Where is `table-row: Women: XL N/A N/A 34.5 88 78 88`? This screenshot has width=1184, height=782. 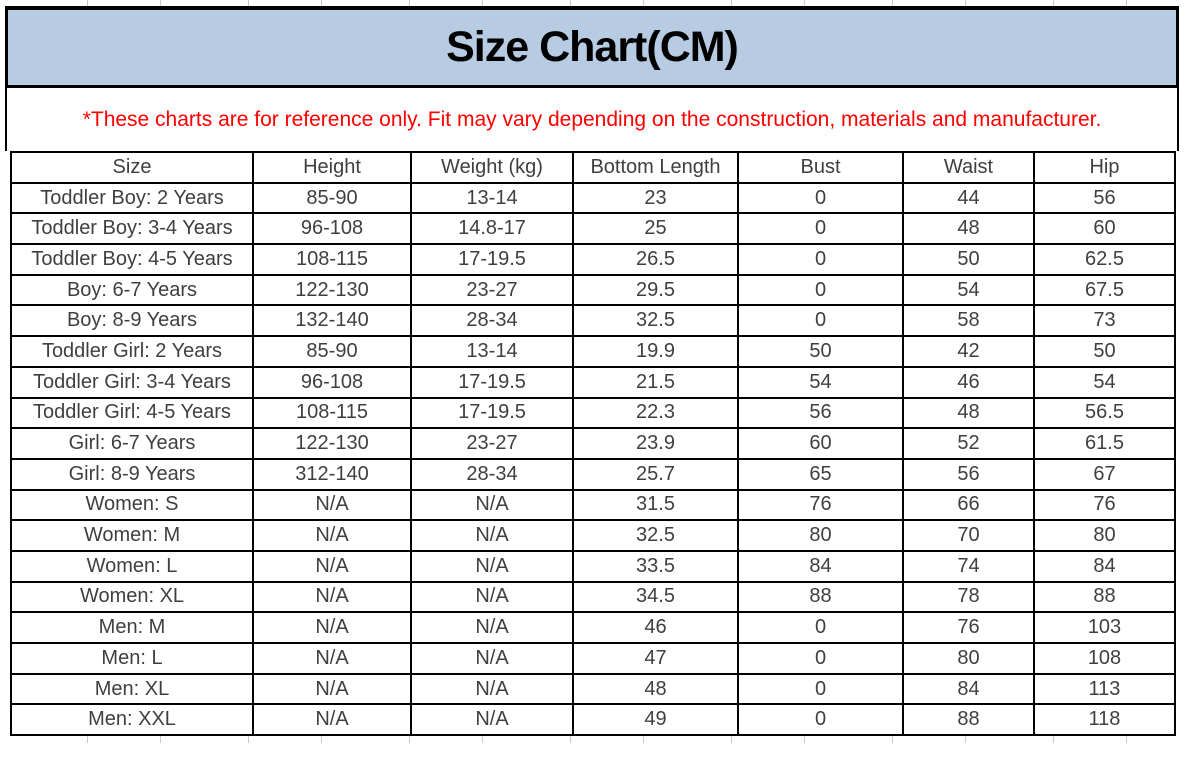 table-row: Women: XL N/A N/A 34.5 88 78 88 is located at coordinates (593, 597).